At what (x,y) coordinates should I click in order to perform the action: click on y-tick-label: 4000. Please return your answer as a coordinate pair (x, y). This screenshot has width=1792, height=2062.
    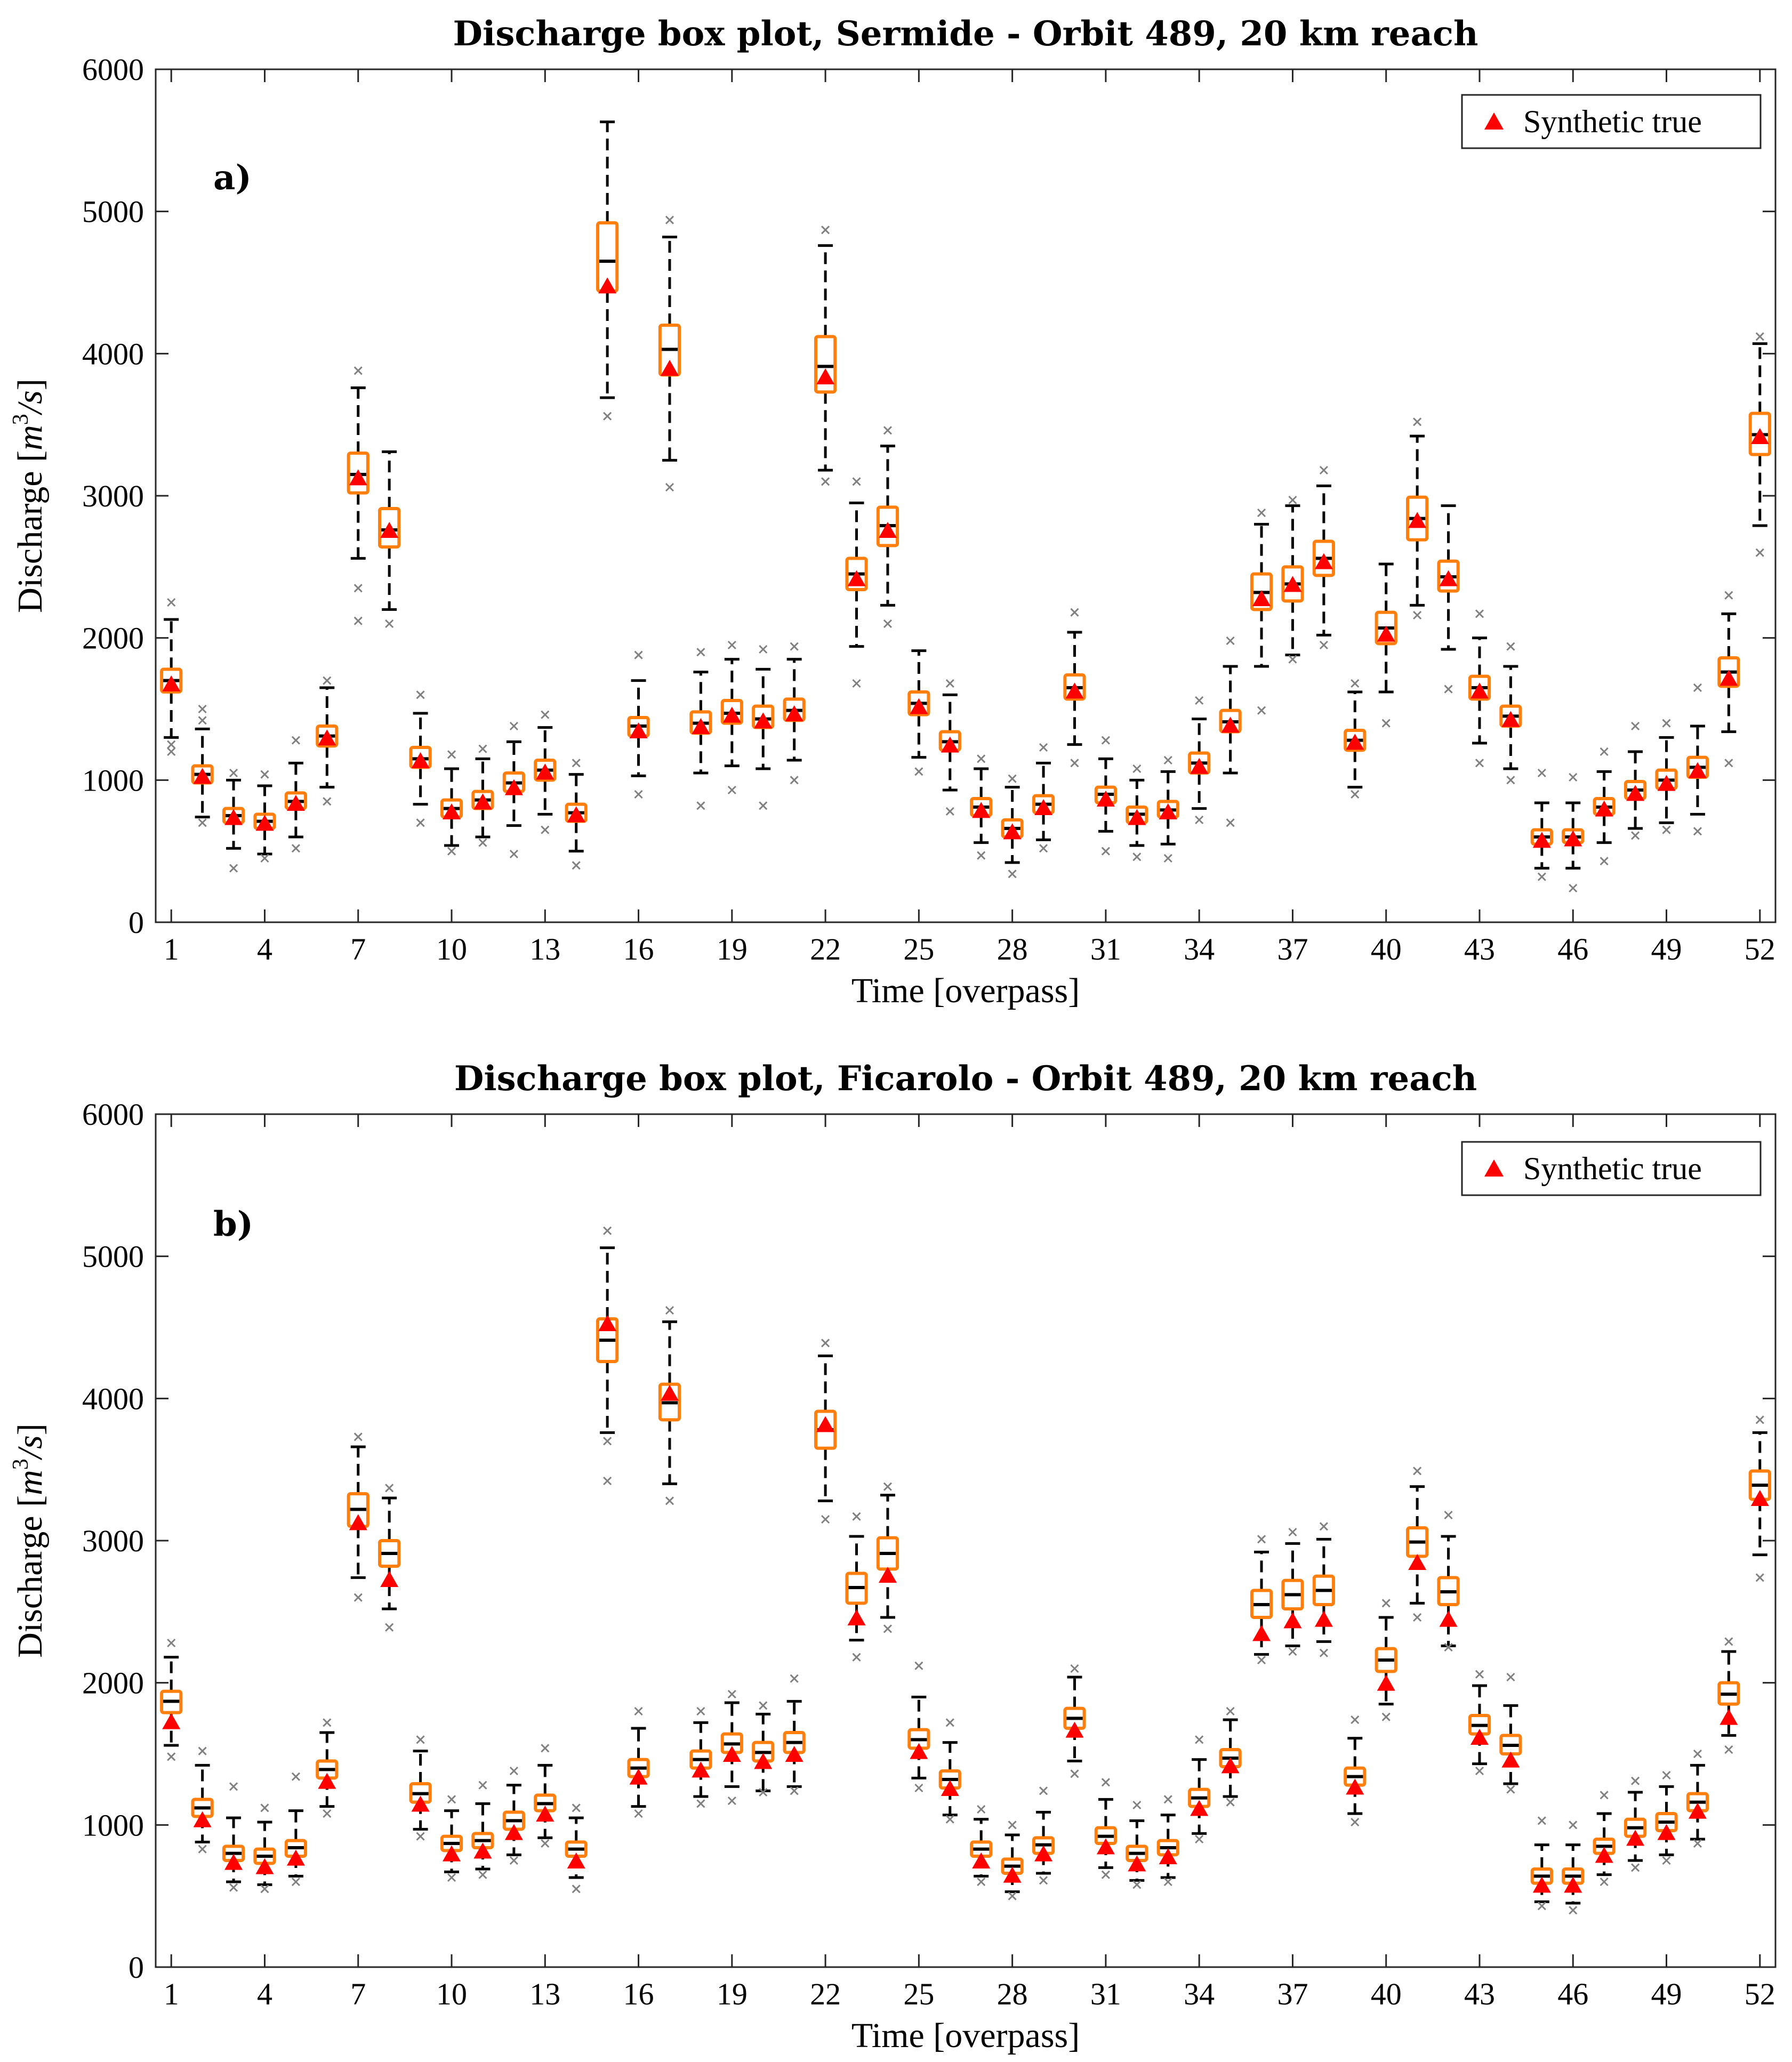
    Looking at the image, I should click on (113, 353).